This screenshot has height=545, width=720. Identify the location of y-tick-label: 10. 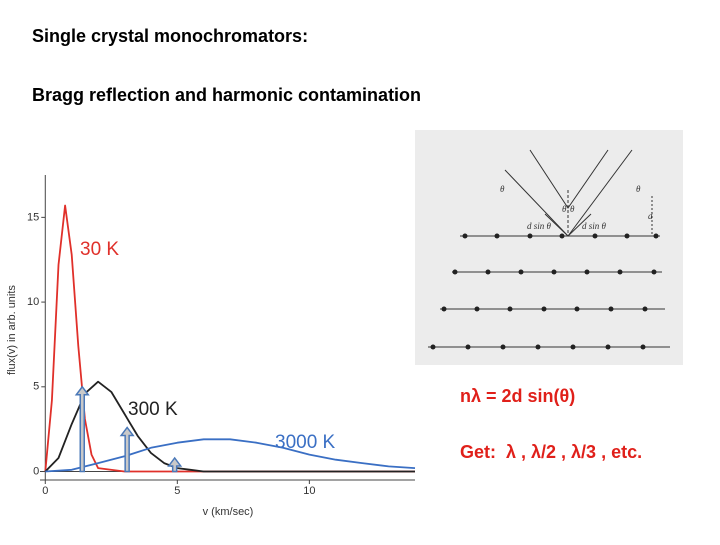
(33, 302).